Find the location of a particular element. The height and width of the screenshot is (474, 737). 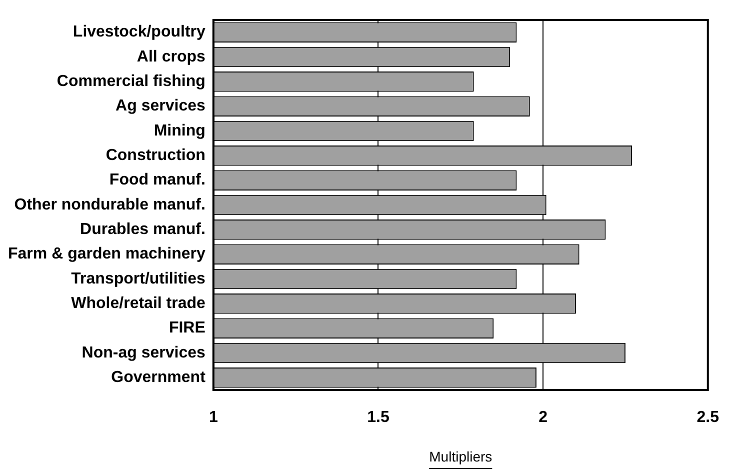

y-tick-label: Durables manuf. is located at coordinates (143, 229).